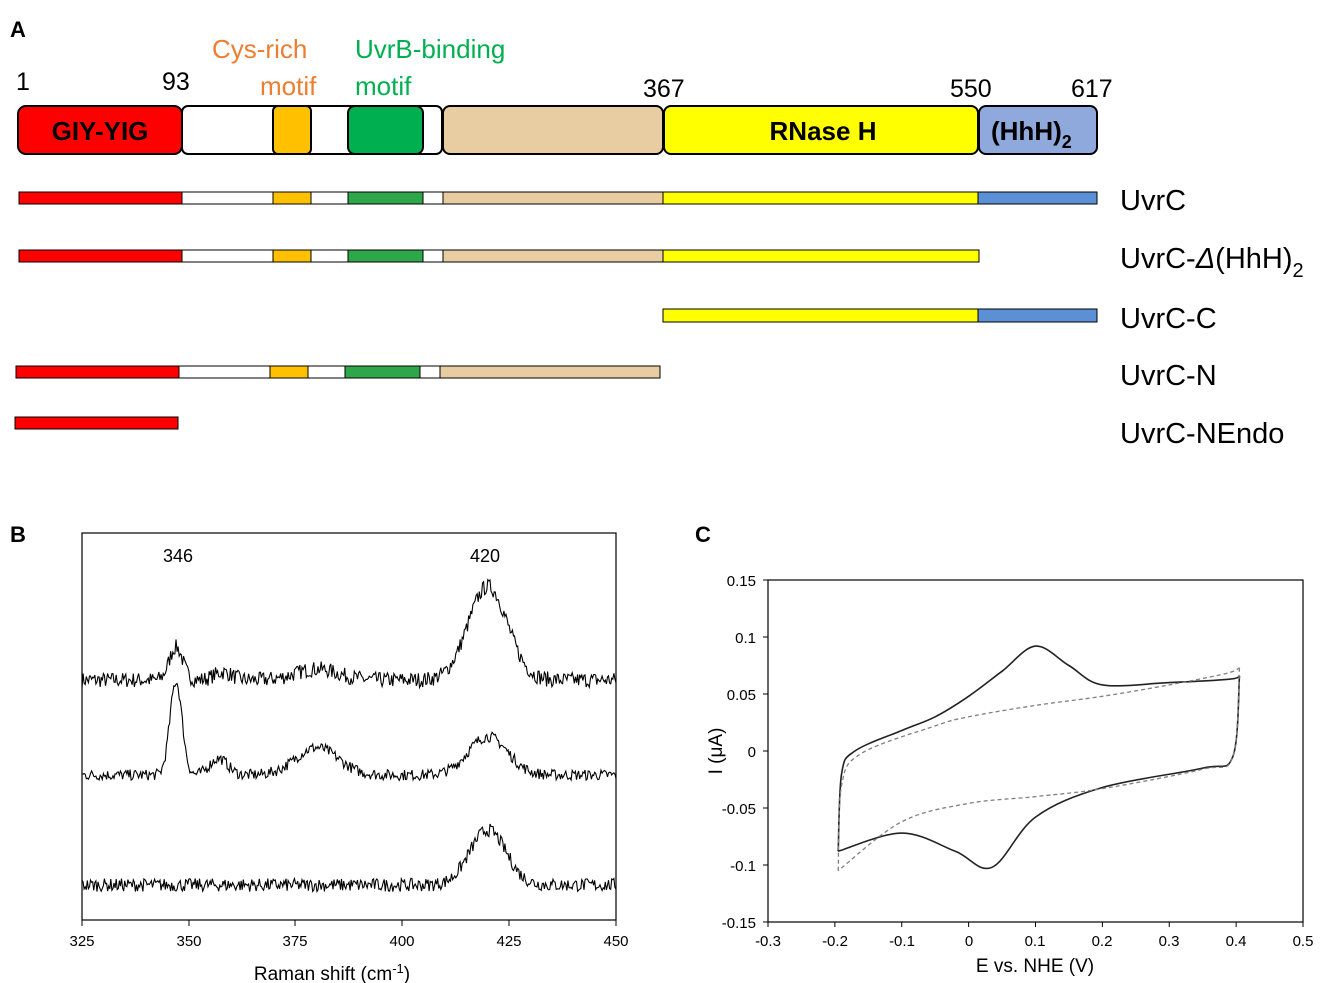 This screenshot has height=983, width=1336. I want to click on position-1: 1, so click(23, 82).